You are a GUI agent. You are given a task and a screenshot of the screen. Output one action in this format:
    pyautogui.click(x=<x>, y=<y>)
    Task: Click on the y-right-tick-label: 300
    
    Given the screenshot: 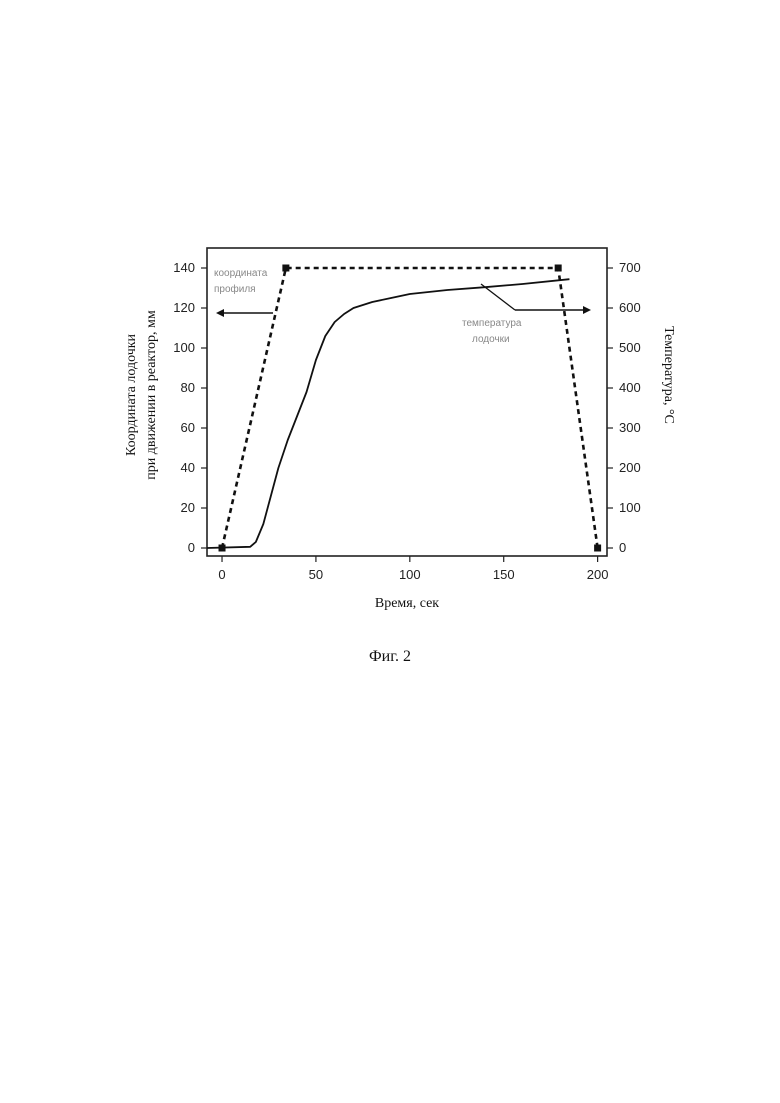 What is the action you would take?
    pyautogui.click(x=630, y=427)
    